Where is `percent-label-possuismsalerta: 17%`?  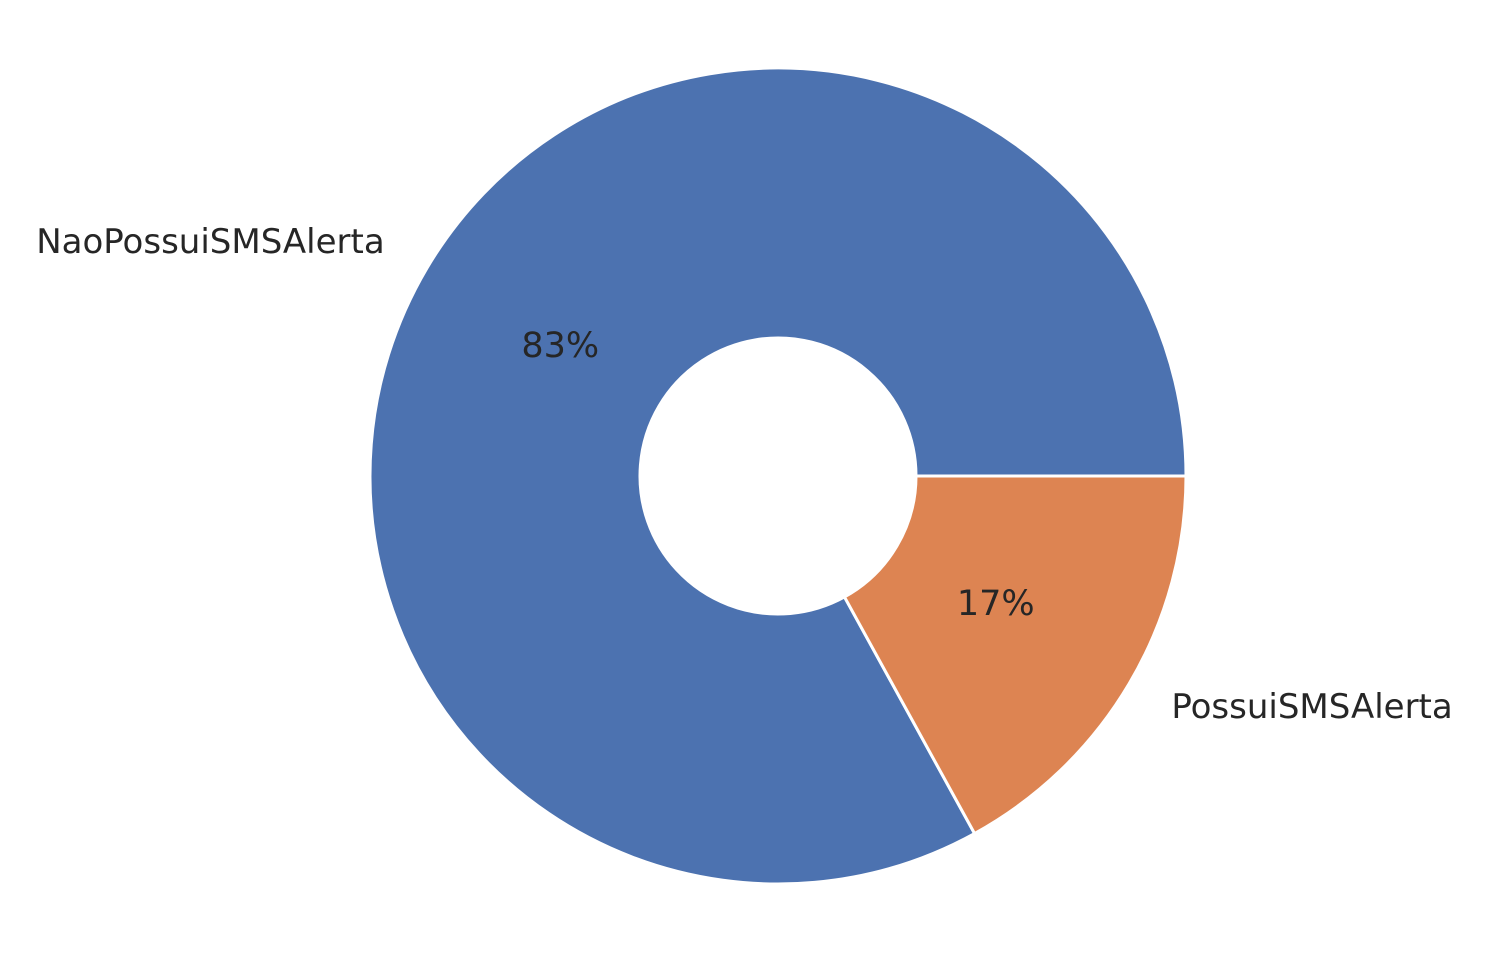
percent-label-possuismsalerta: 17% is located at coordinates (996, 604).